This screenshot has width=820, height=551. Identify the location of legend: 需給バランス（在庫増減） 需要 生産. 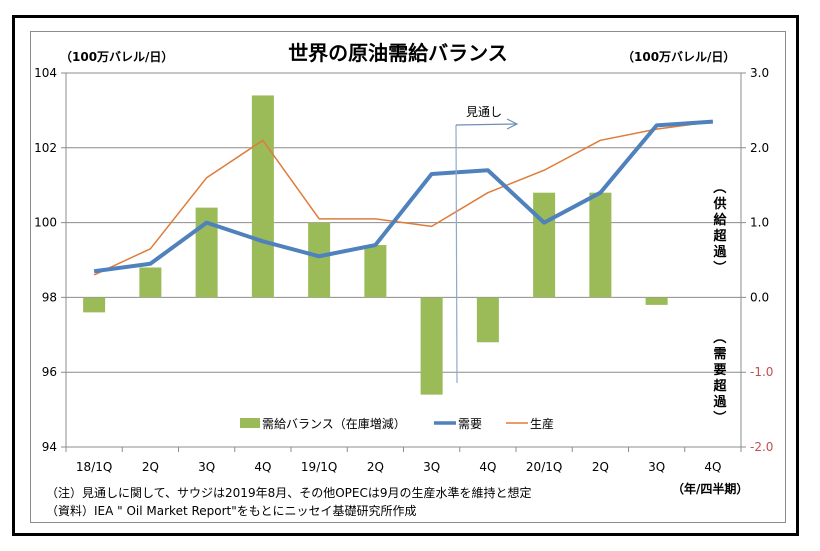
(397, 423).